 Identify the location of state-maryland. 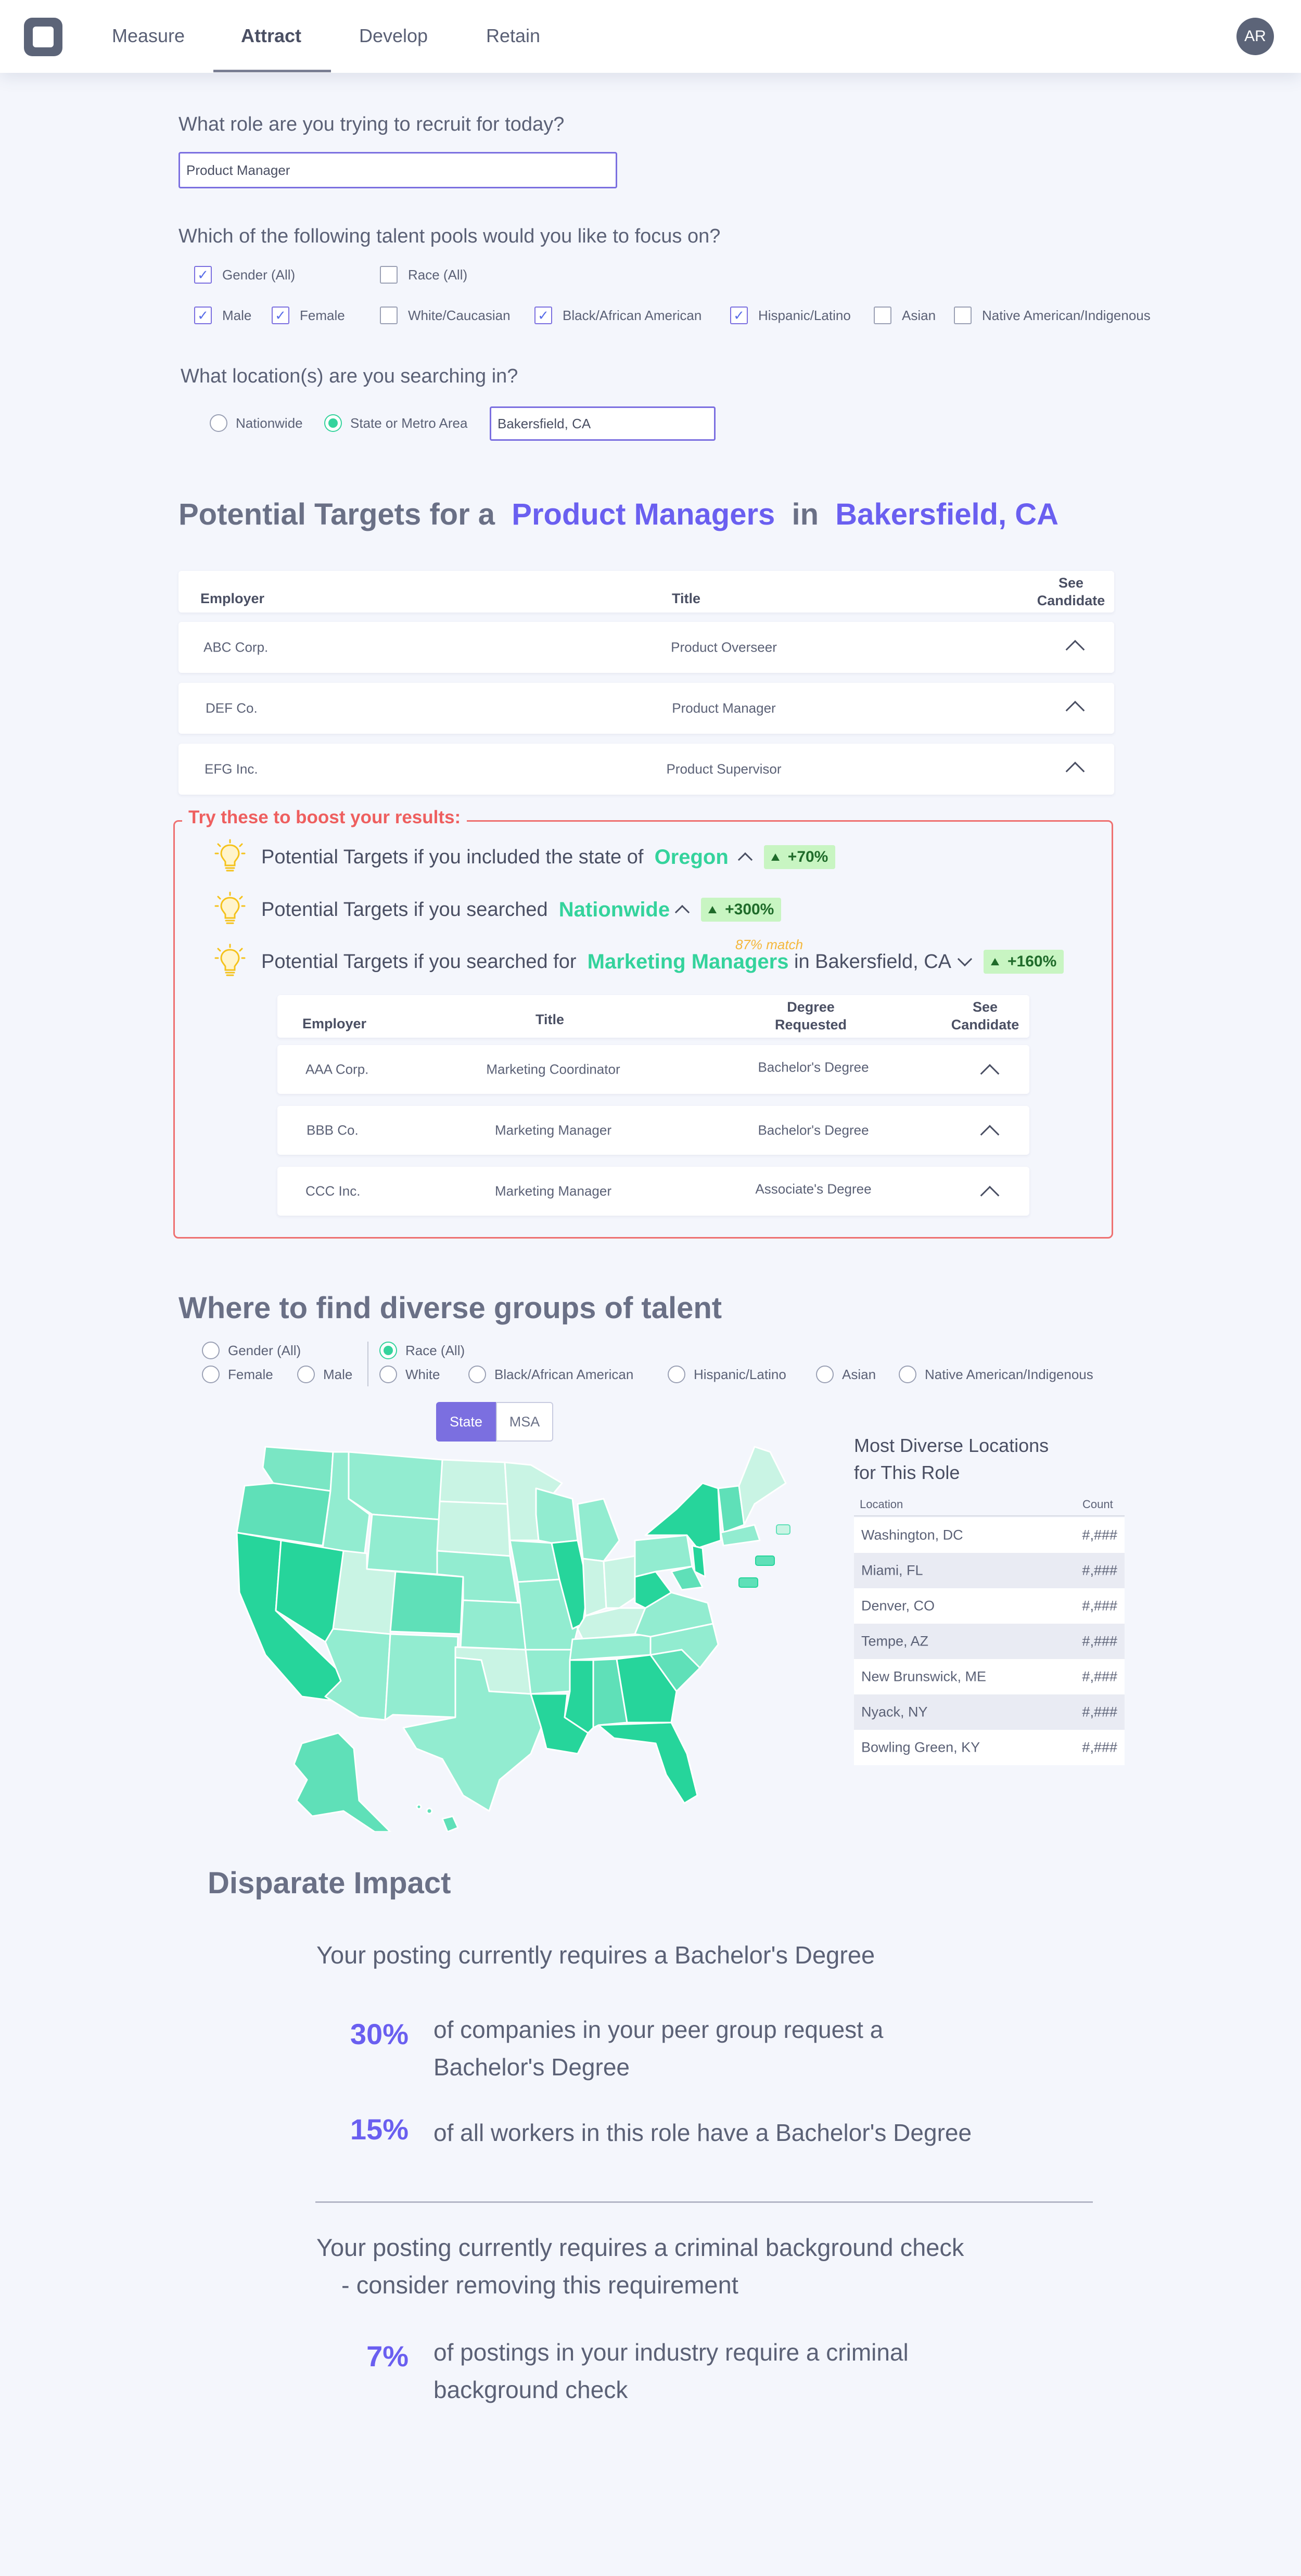
(687, 1578).